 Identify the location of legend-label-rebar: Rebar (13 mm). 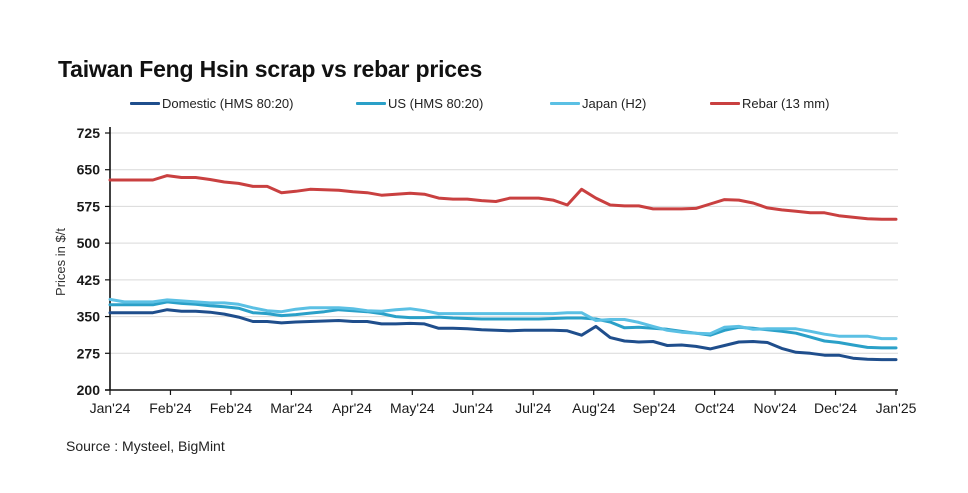
(786, 103).